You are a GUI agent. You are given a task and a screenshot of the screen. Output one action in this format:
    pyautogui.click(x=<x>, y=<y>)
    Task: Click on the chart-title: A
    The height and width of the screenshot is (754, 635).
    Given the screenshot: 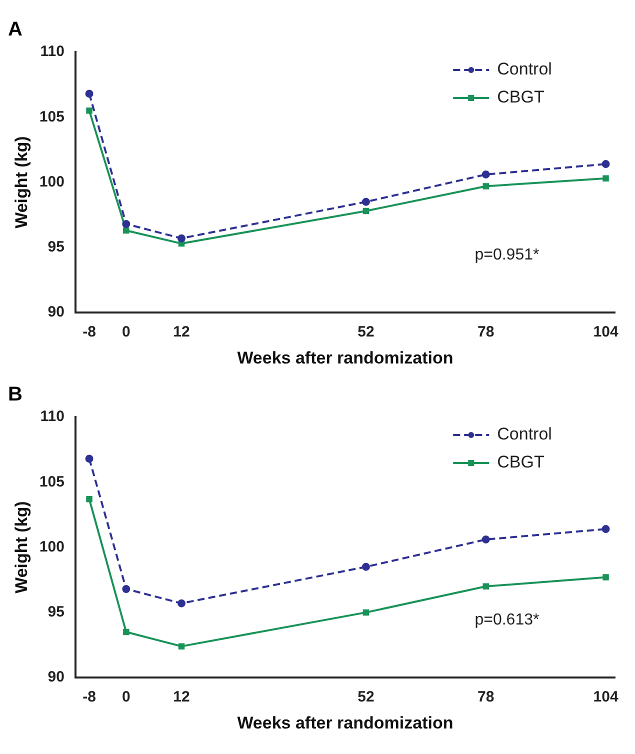 What is the action you would take?
    pyautogui.click(x=15, y=29)
    